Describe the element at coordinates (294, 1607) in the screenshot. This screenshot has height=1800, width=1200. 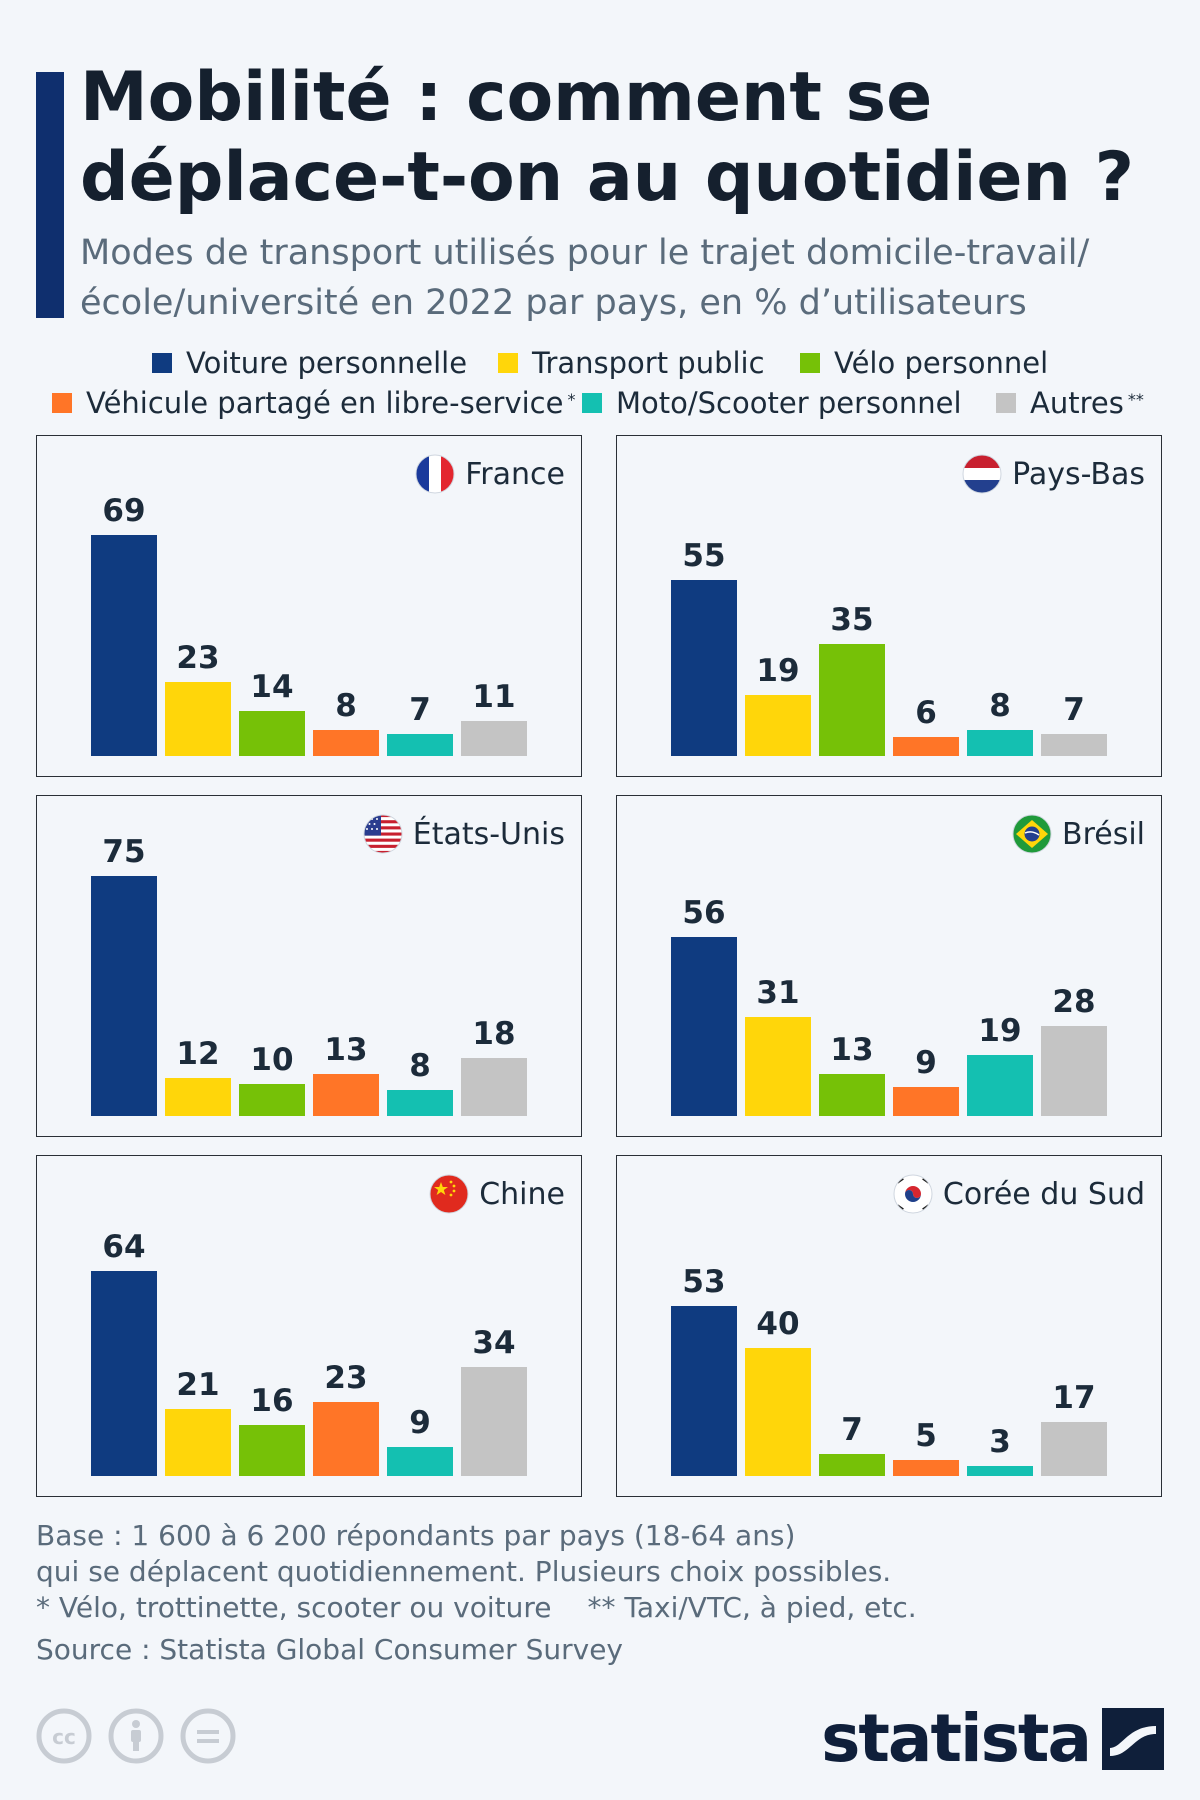
I see `footnote-single-star: * Vélo, trottinette, scooter ou voiture` at that location.